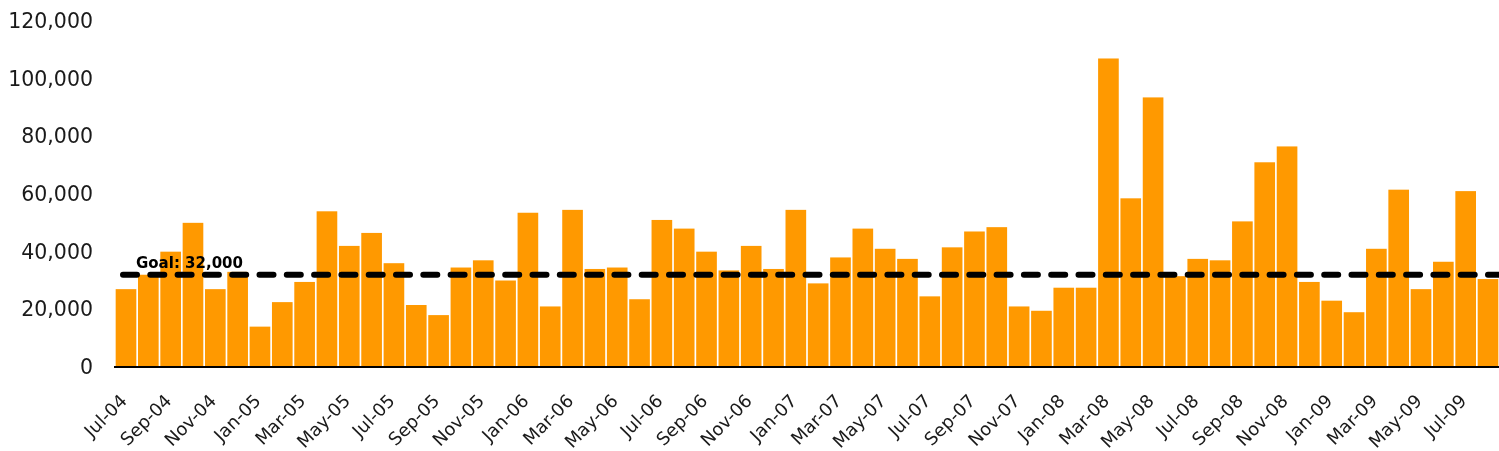 Image resolution: width=1499 pixels, height=451 pixels. I want to click on y-tick-label: 120,000, so click(50, 21).